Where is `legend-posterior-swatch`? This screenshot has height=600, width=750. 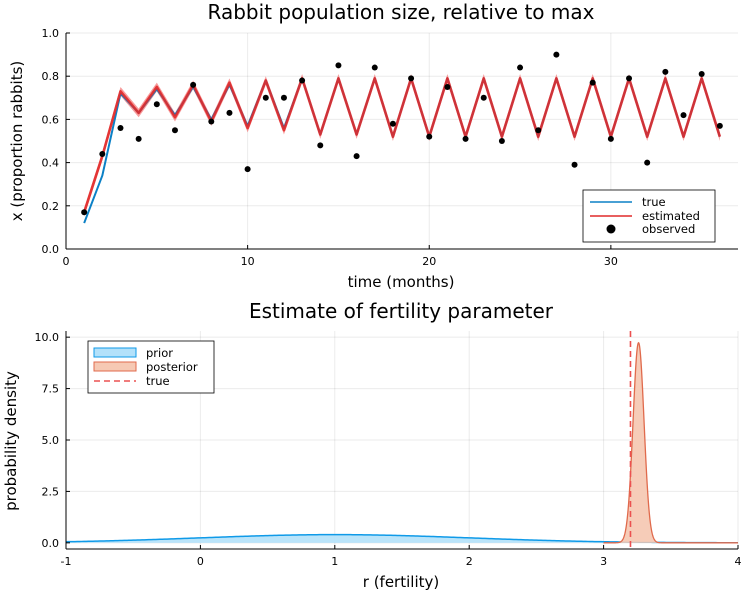
legend-posterior-swatch is located at coordinates (115, 366).